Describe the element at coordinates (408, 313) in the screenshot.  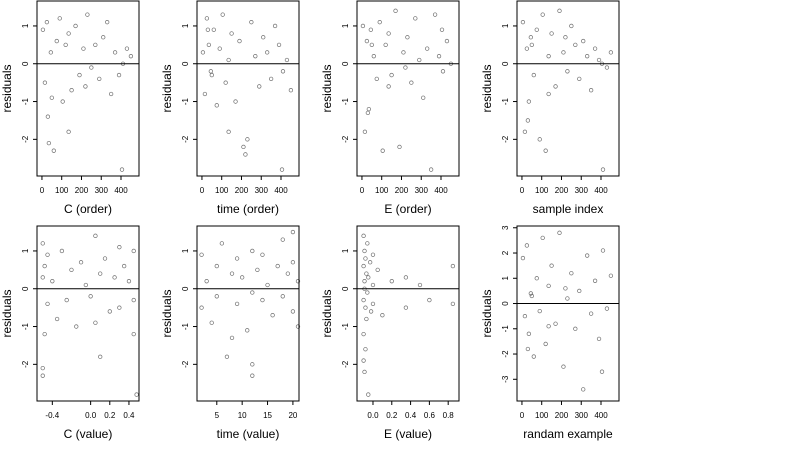
I see `plot-frame` at that location.